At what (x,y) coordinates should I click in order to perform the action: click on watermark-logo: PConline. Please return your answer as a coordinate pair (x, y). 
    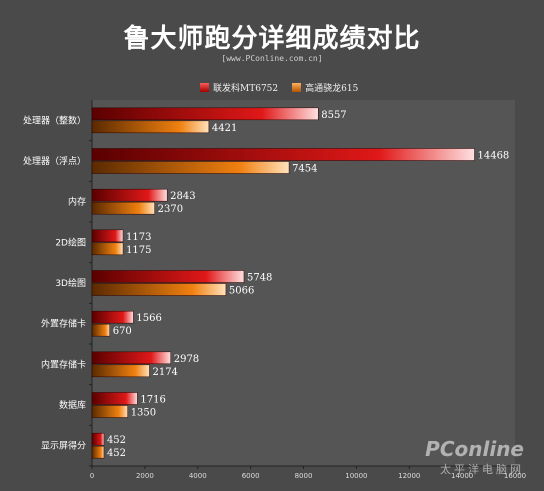
    Looking at the image, I should click on (474, 449).